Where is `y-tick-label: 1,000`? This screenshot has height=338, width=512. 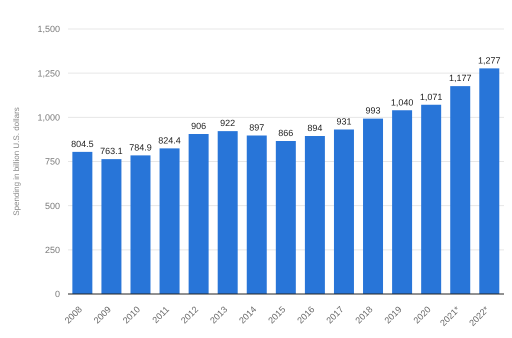 y-tick-label: 1,000 is located at coordinates (48, 117).